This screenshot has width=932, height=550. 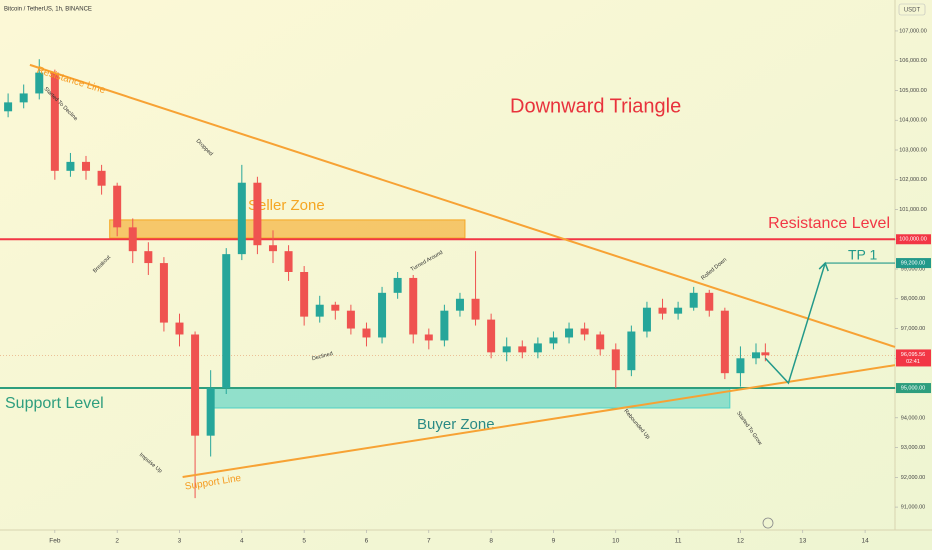 What do you see at coordinates (913, 478) in the screenshot?
I see `y-tick-label: 92,000.00` at bounding box center [913, 478].